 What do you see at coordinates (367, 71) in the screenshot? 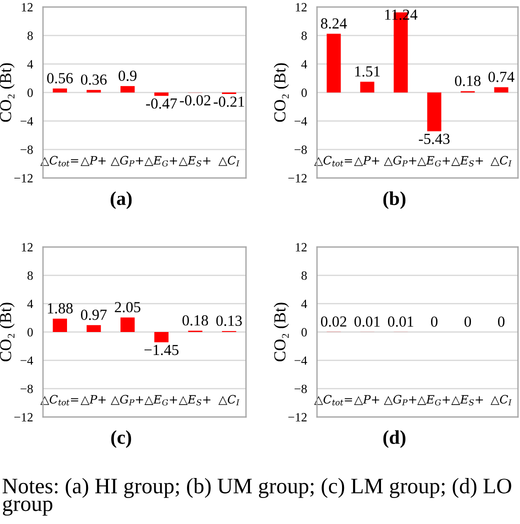
I see `data-label: 1.51` at bounding box center [367, 71].